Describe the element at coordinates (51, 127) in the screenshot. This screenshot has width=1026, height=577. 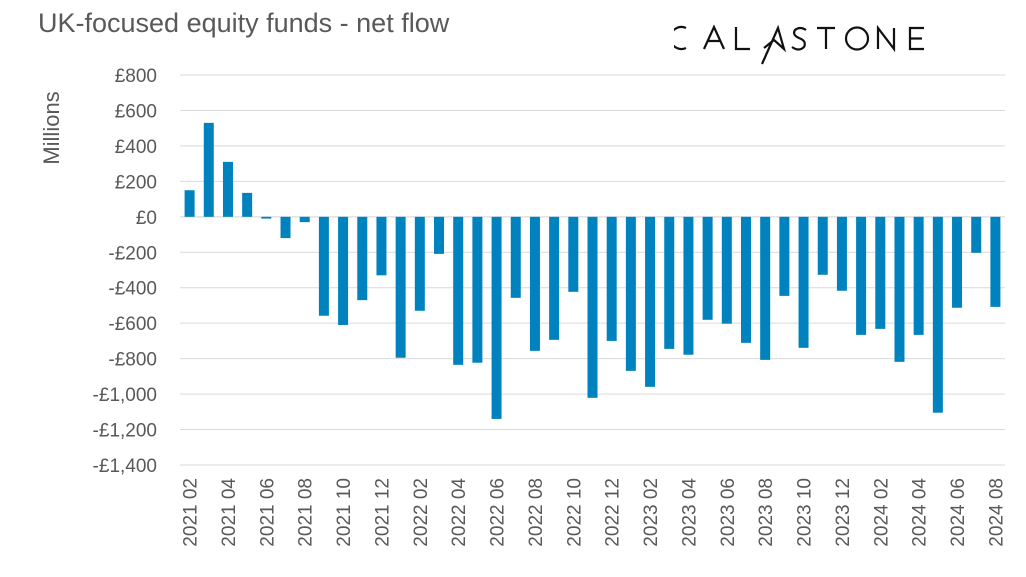
I see `y-axis-label: Millions` at that location.